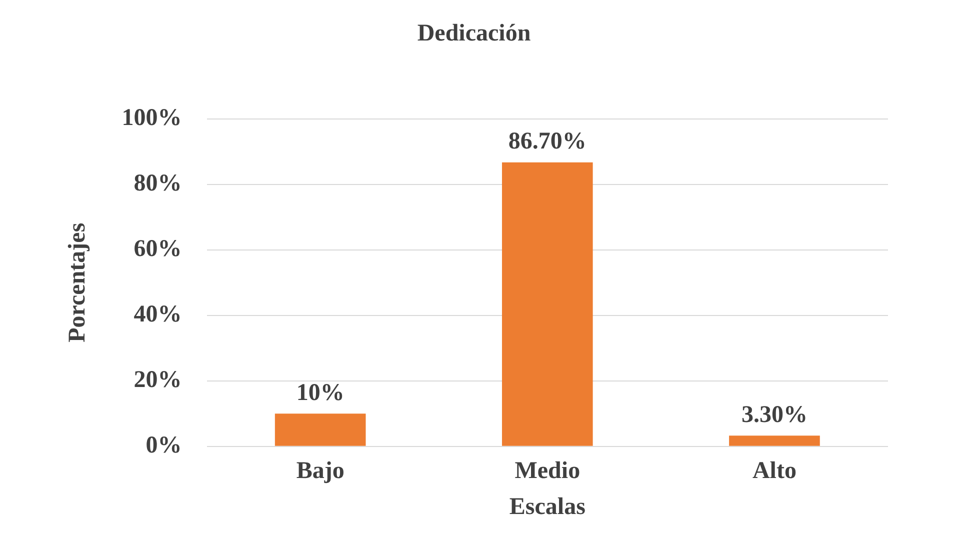 The image size is (958, 546). I want to click on data-label: 86.70%, so click(547, 141).